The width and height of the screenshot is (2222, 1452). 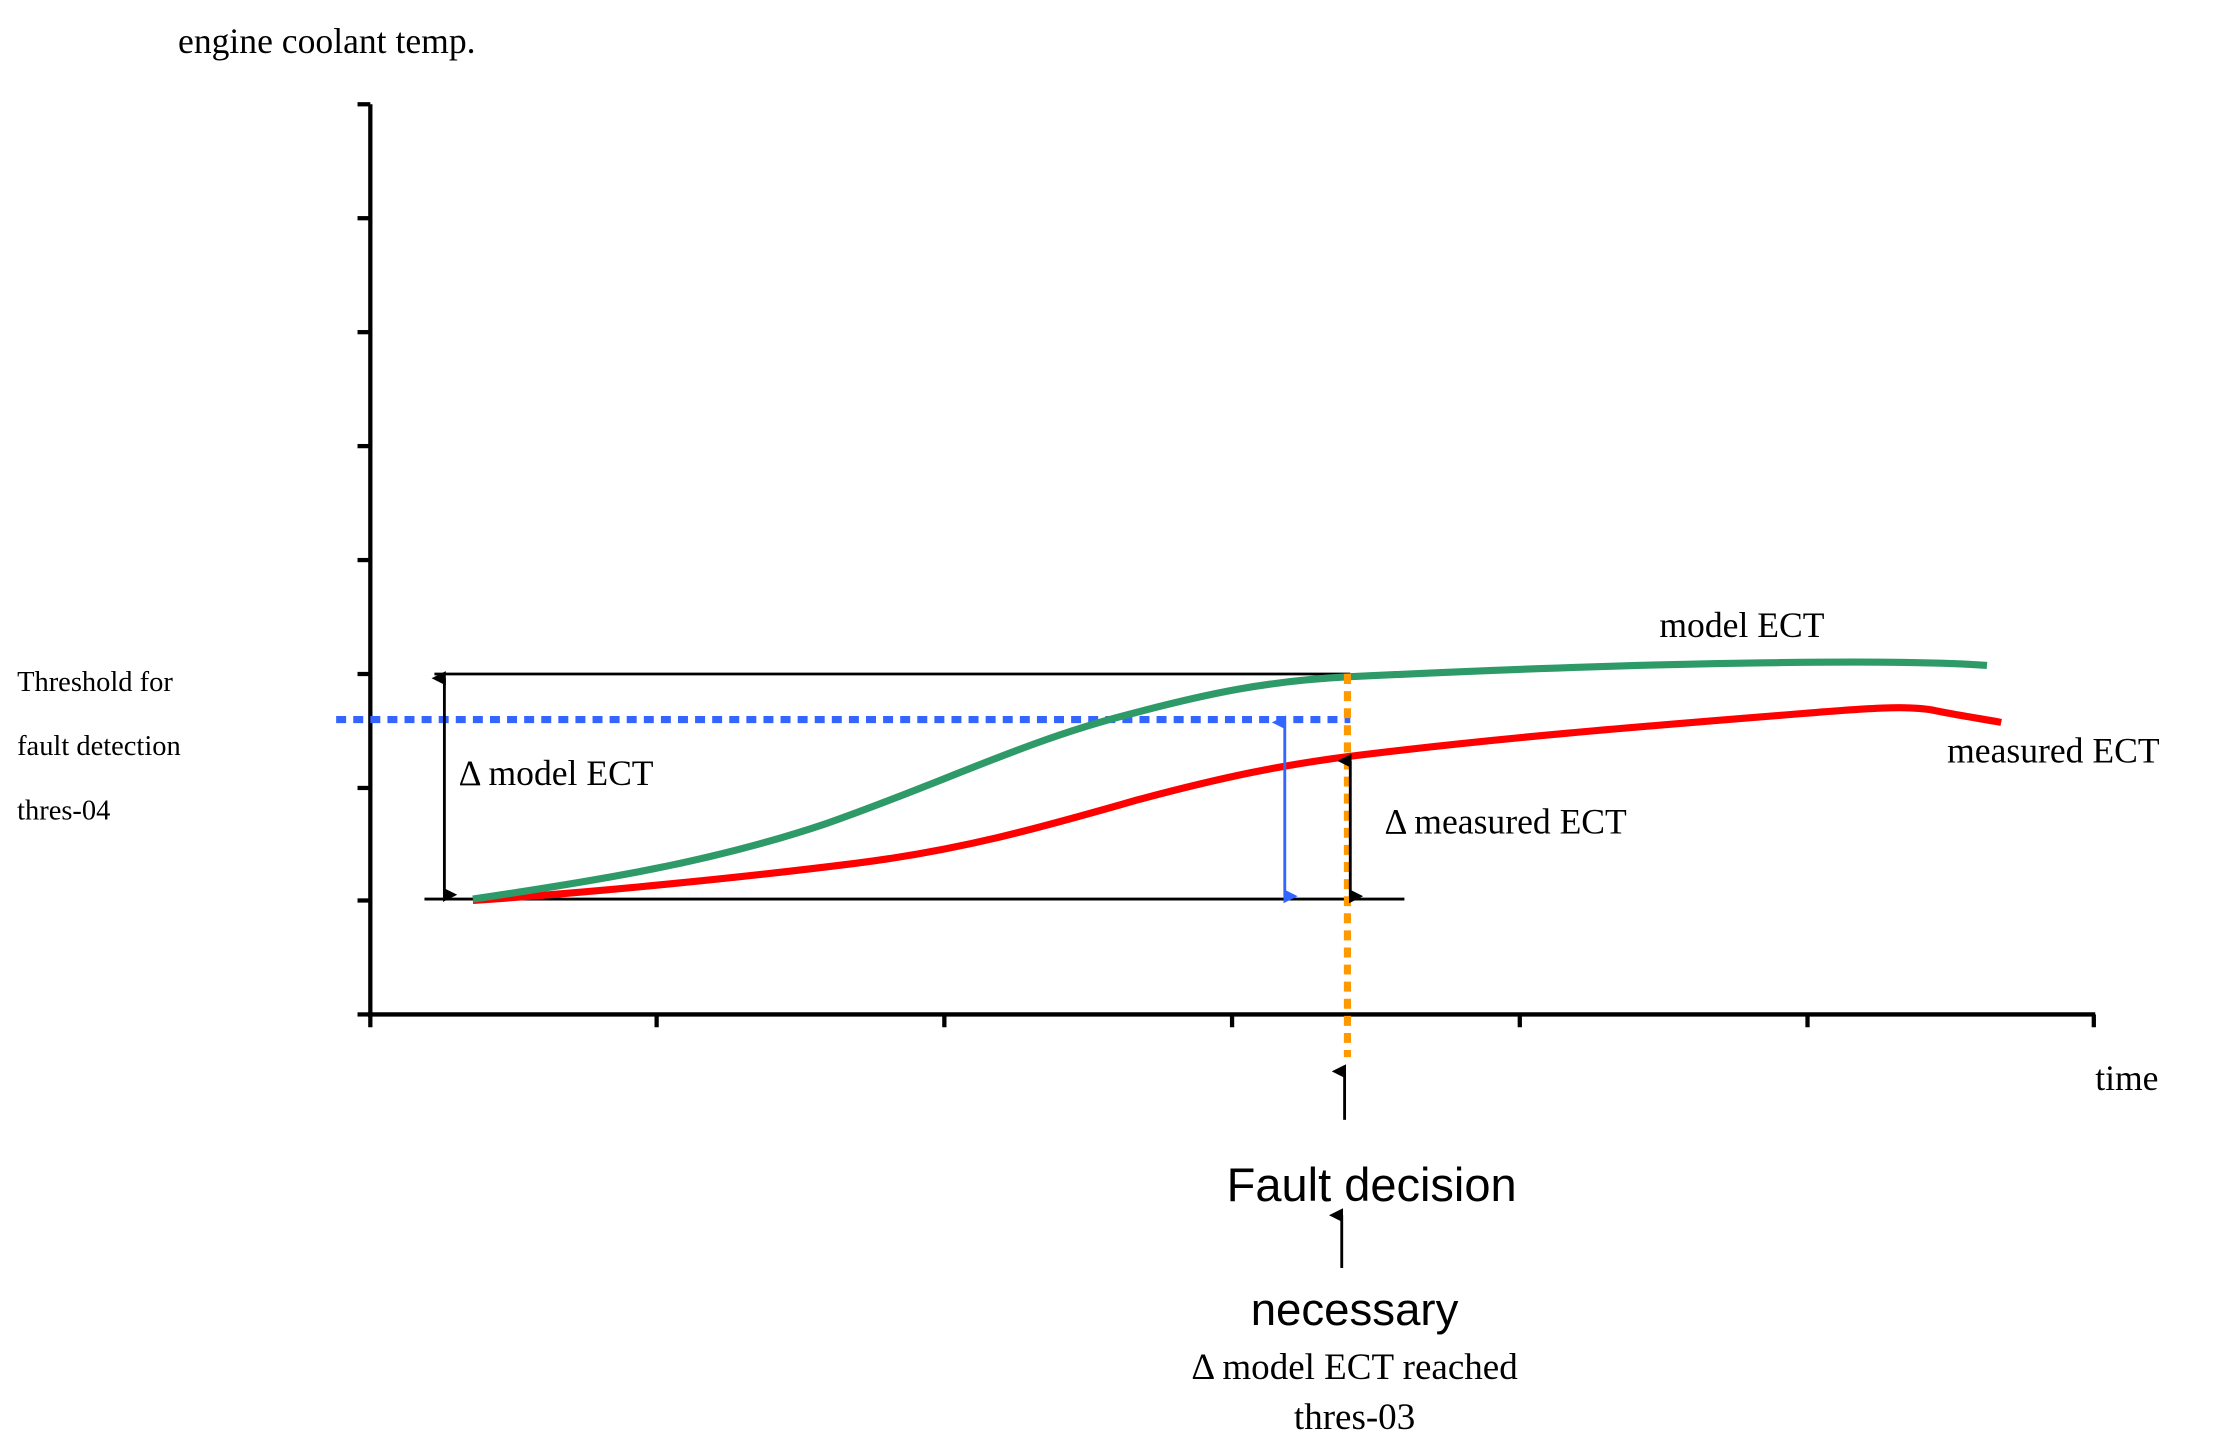 I want to click on threshold-label-line-2: fault detection, so click(x=99, y=746).